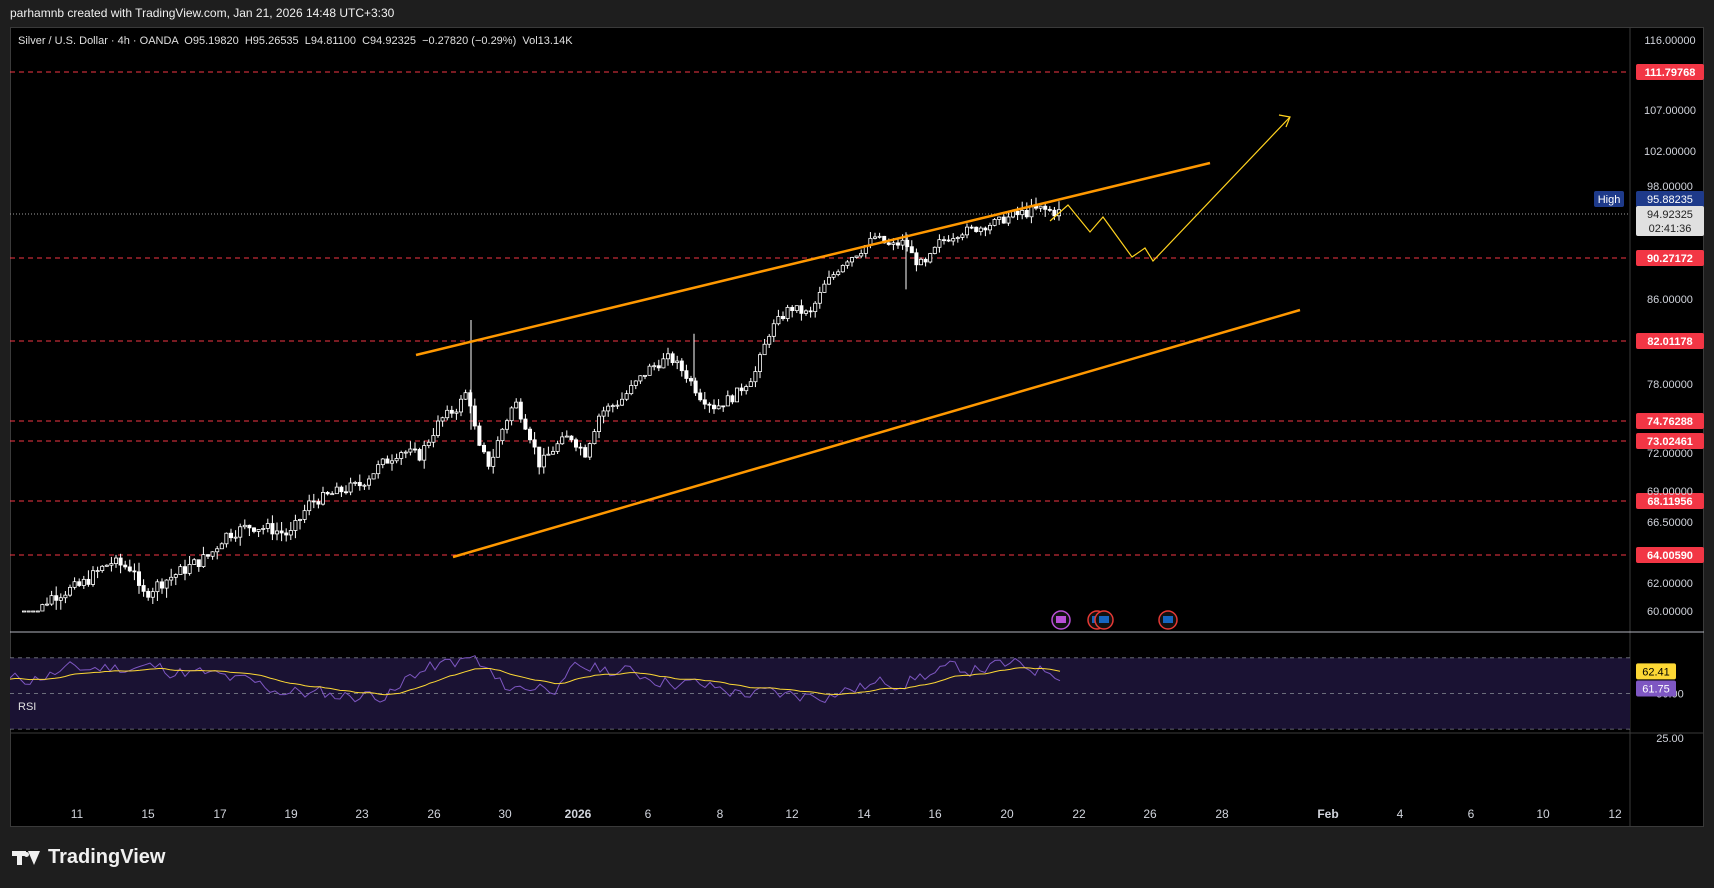 This screenshot has height=888, width=1714. Describe the element at coordinates (1609, 199) in the screenshot. I see `high-title-tag` at that location.